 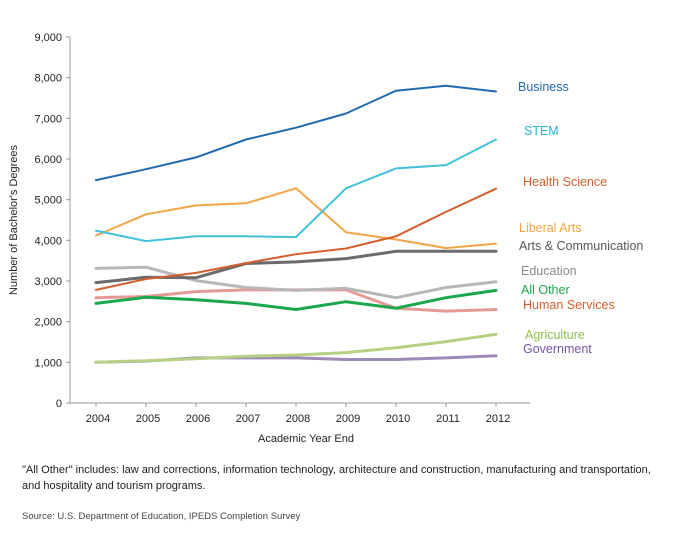 I want to click on legend-label-agriculture: Agriculture, so click(x=555, y=335).